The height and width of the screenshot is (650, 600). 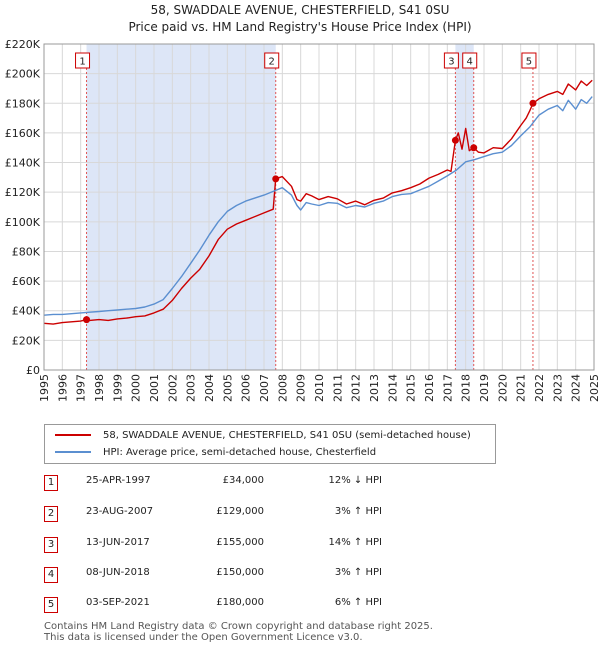 I want to click on y-tick-label: £80K, so click(x=26, y=251).